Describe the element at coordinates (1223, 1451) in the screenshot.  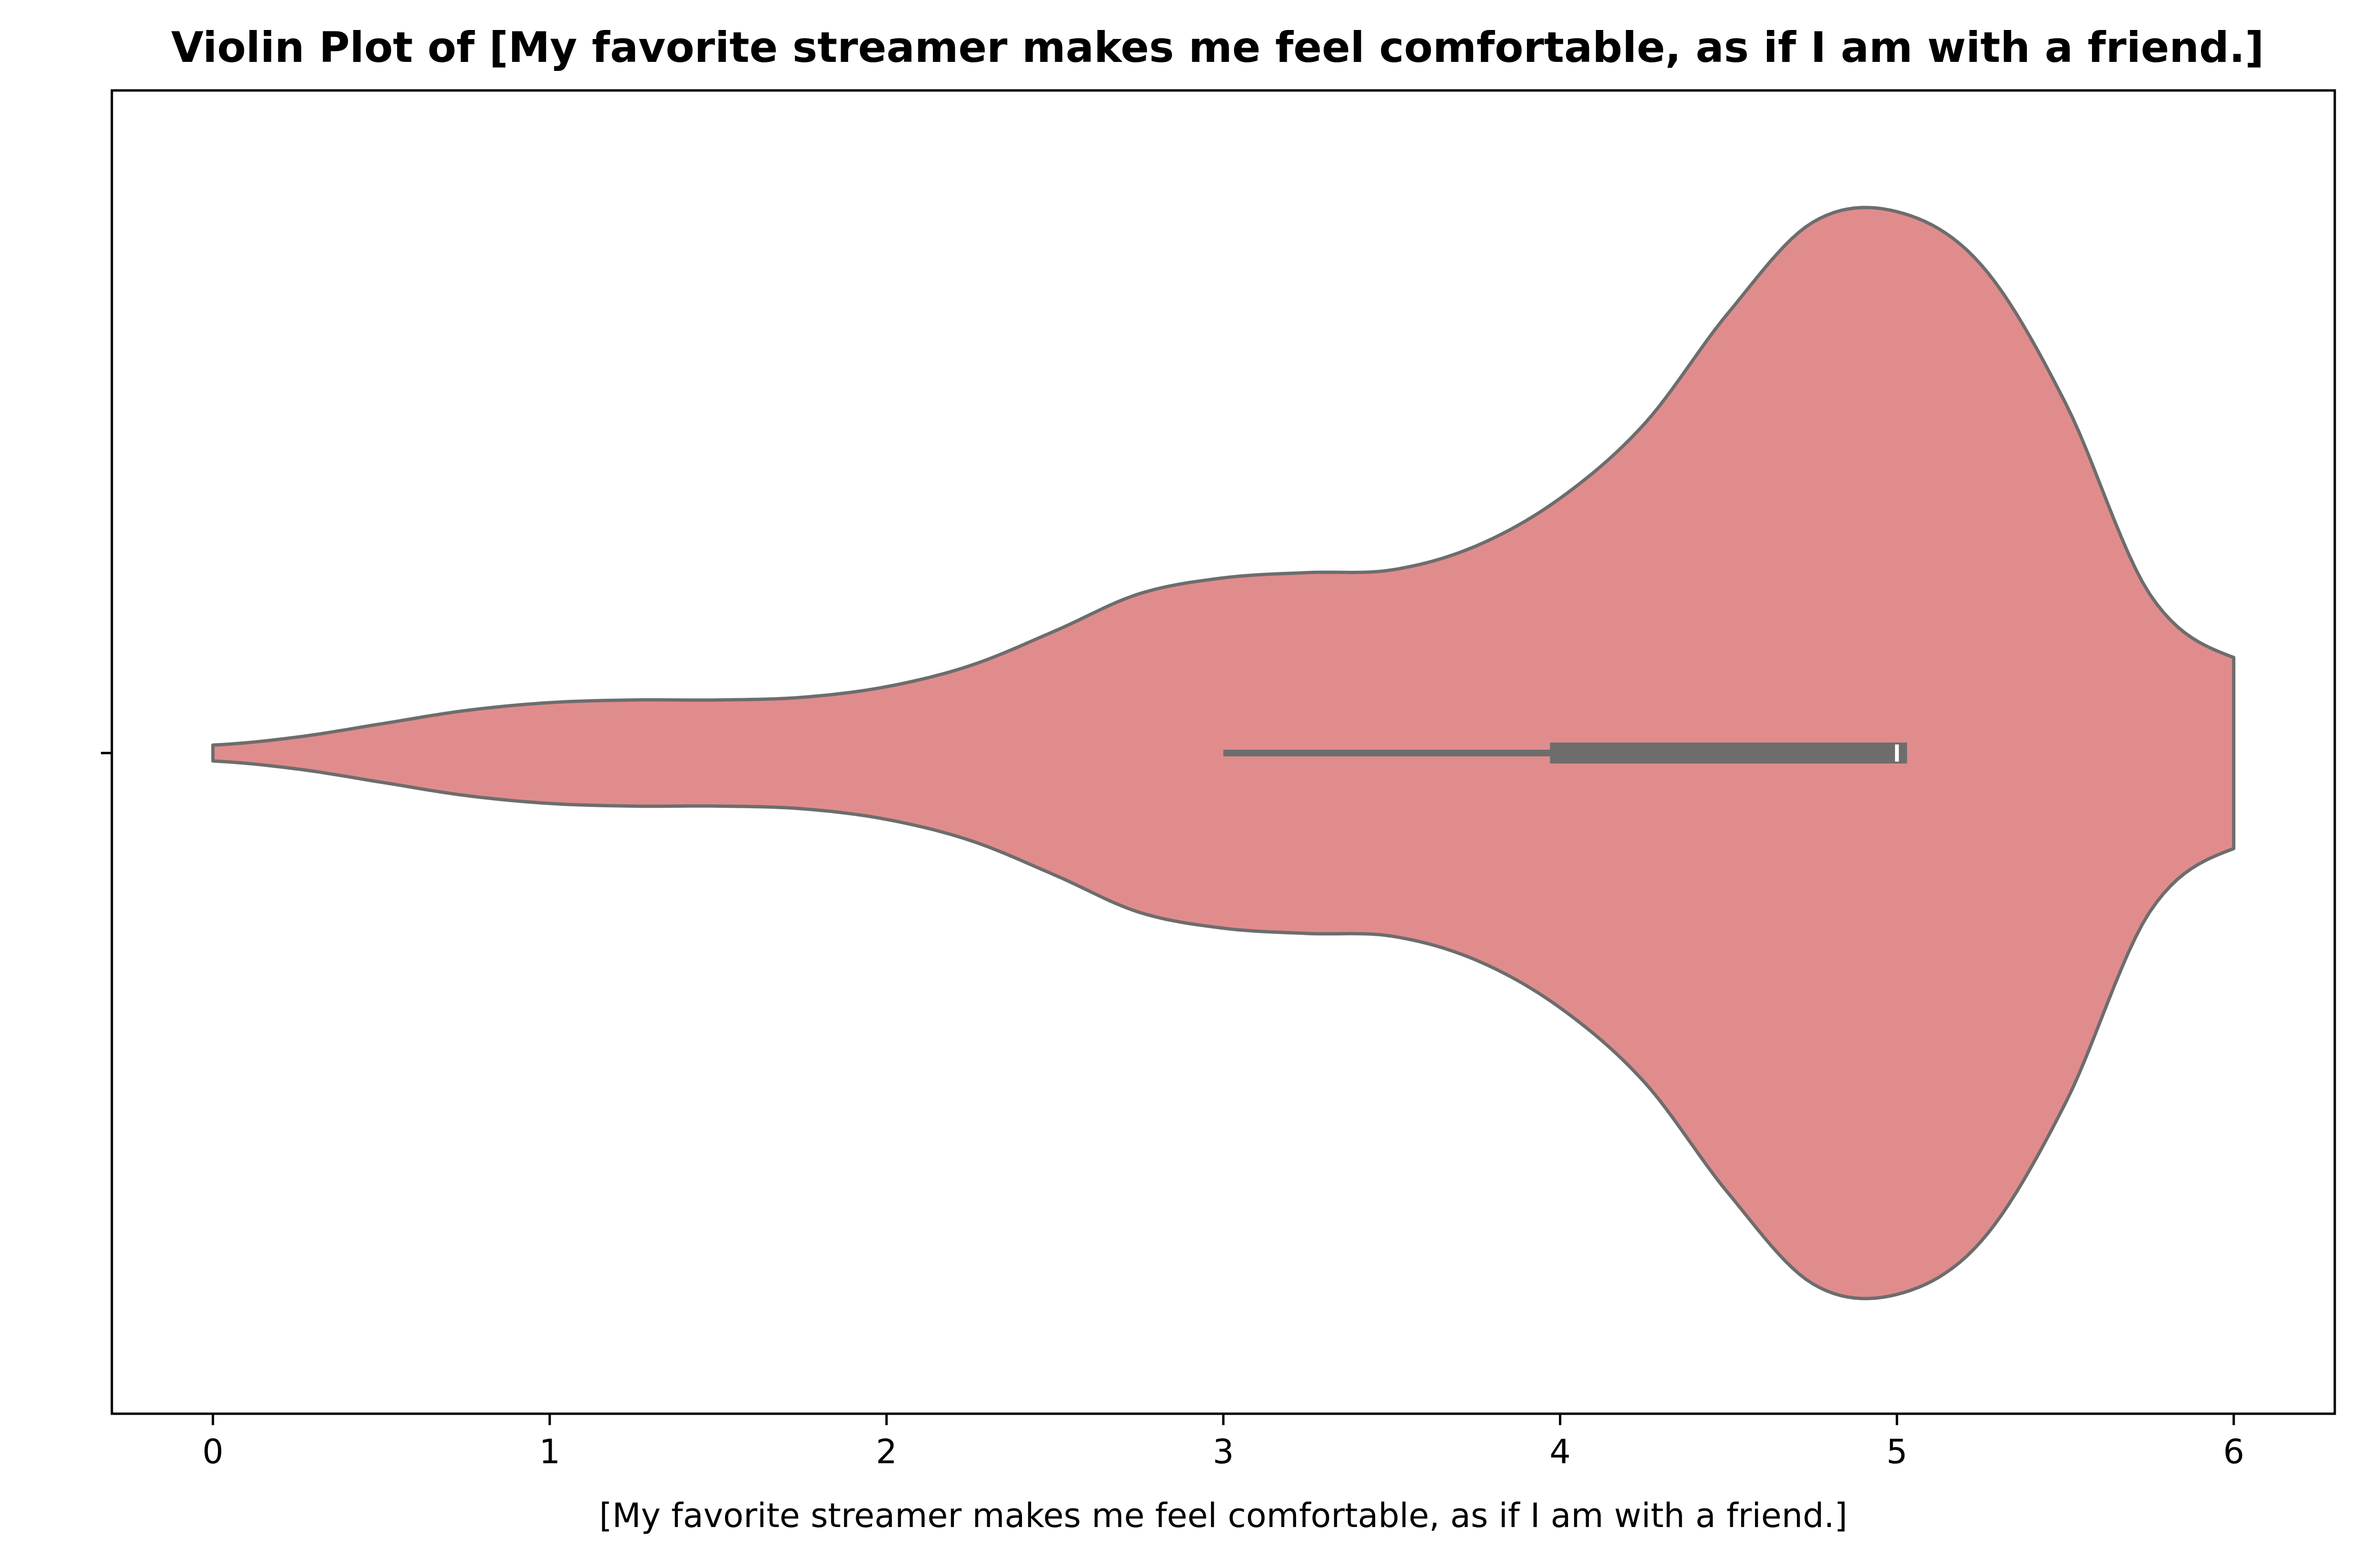
I see `x-tick-label: 3` at that location.